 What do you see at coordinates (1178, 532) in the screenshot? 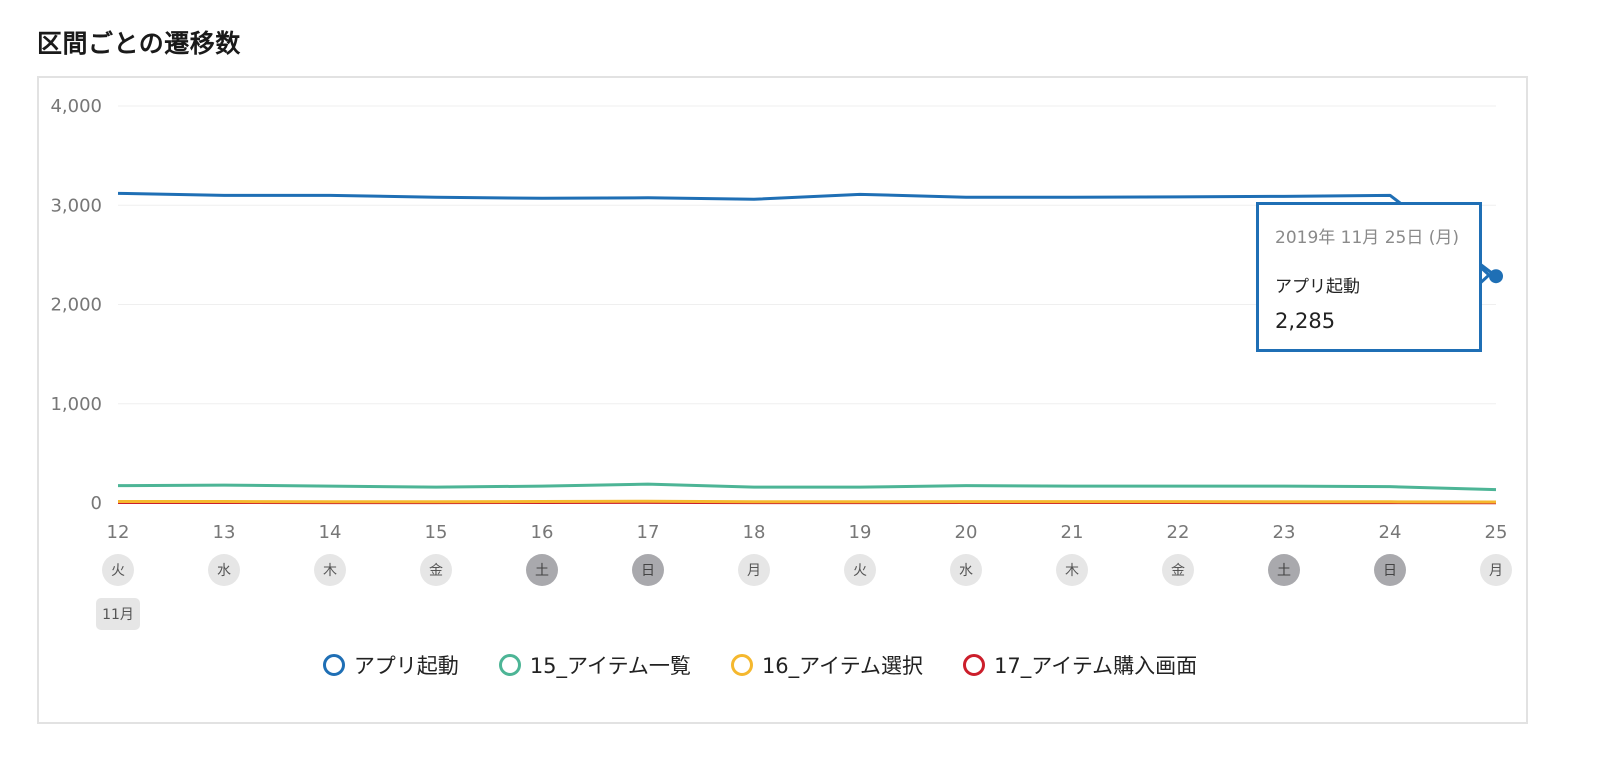
I see `x-tick-label: 22` at bounding box center [1178, 532].